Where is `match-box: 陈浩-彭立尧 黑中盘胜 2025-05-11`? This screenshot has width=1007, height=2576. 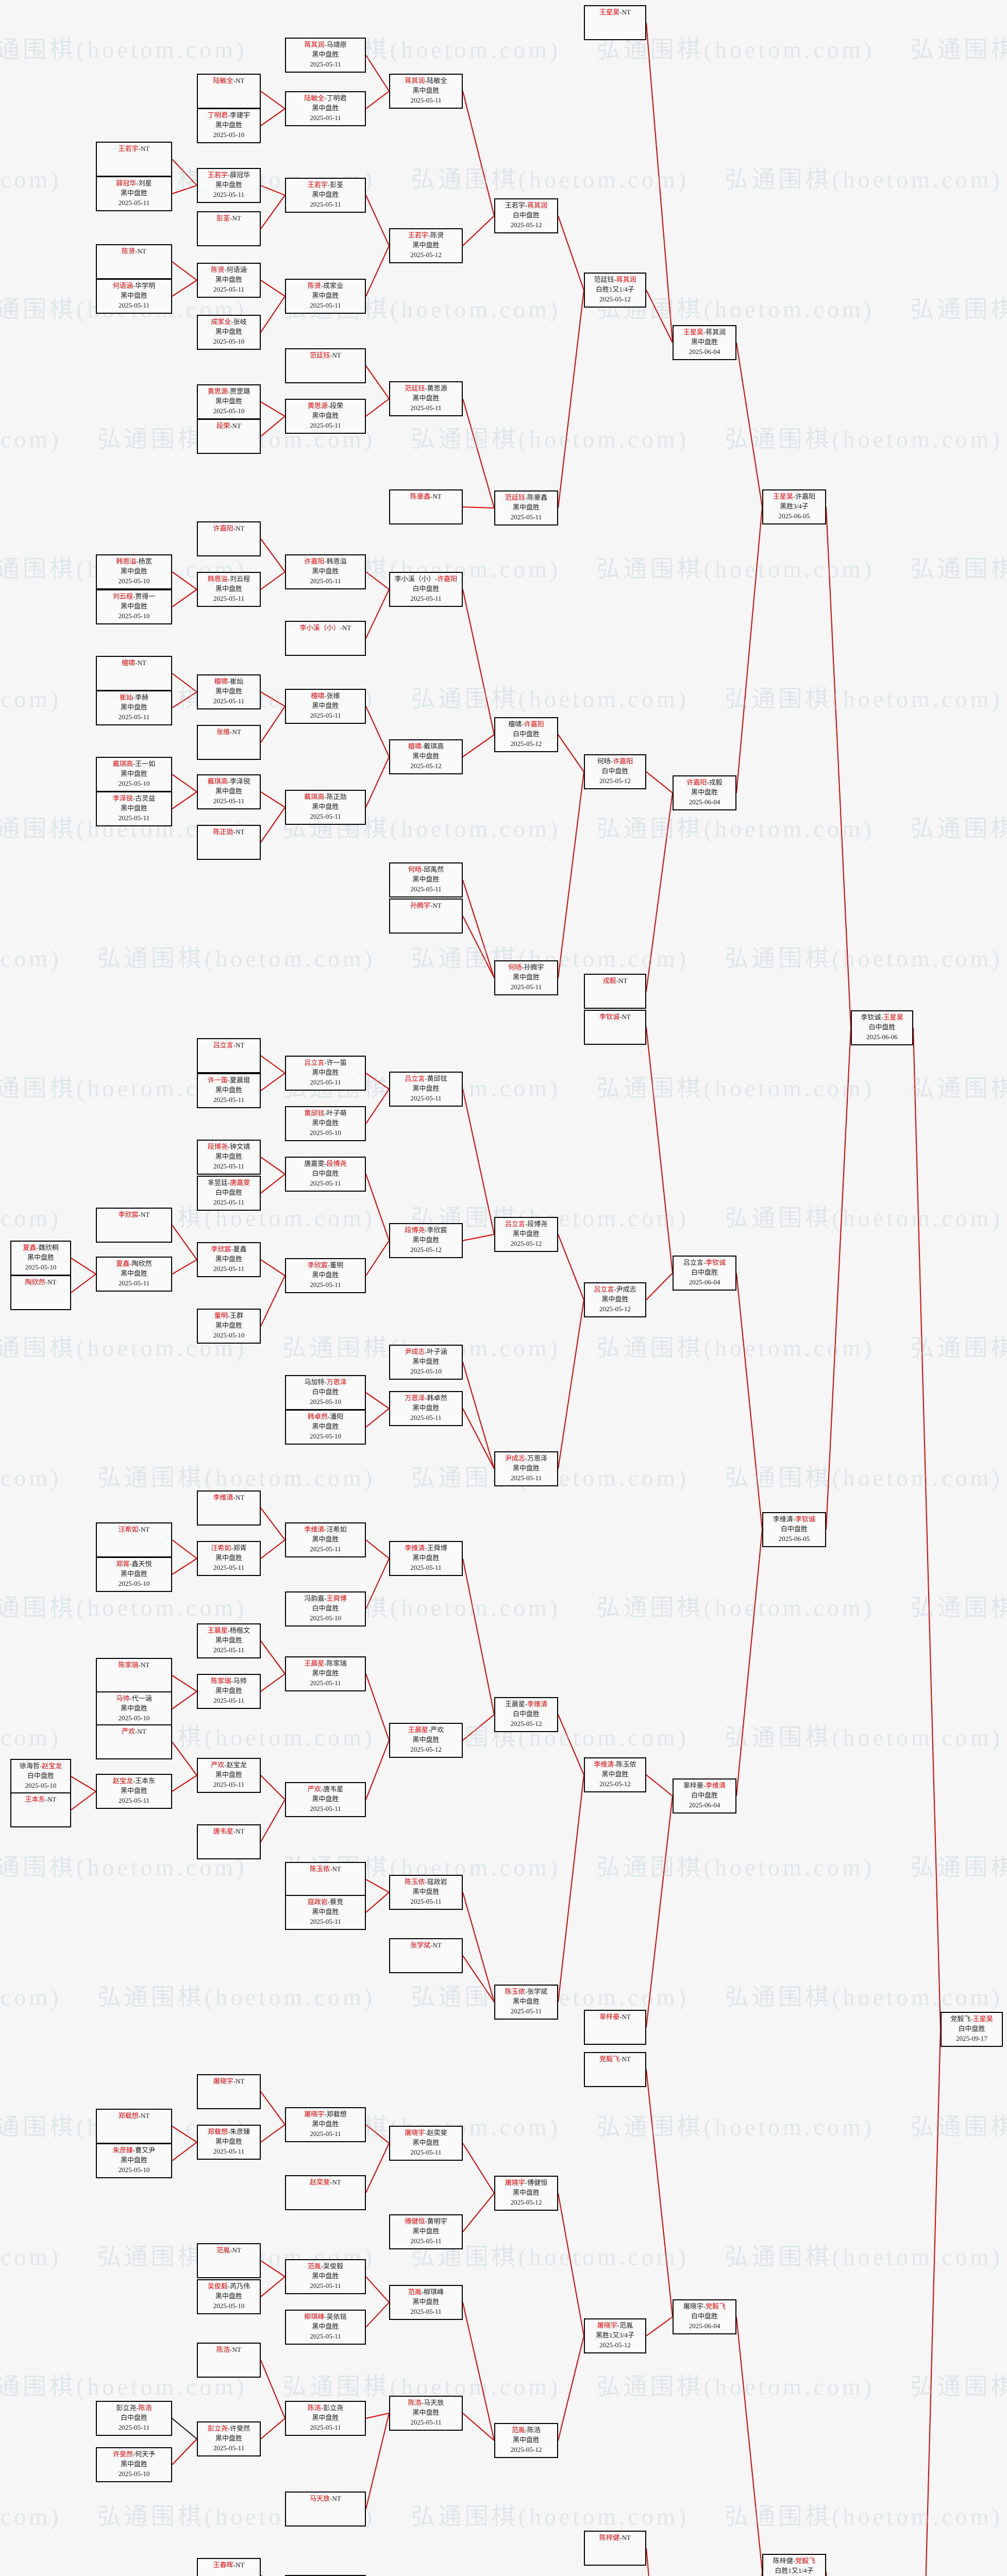
match-box: 陈浩-彭立尧 黑中盘胜 2025-05-11 is located at coordinates (325, 2418).